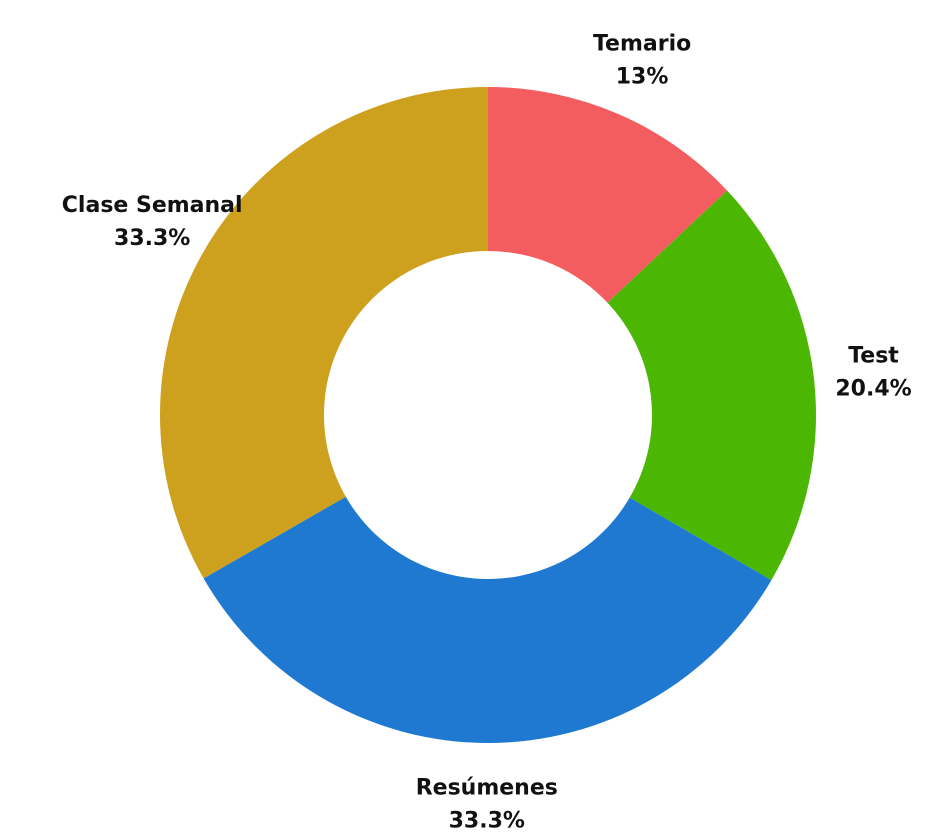  I want to click on slice-test, so click(711, 385).